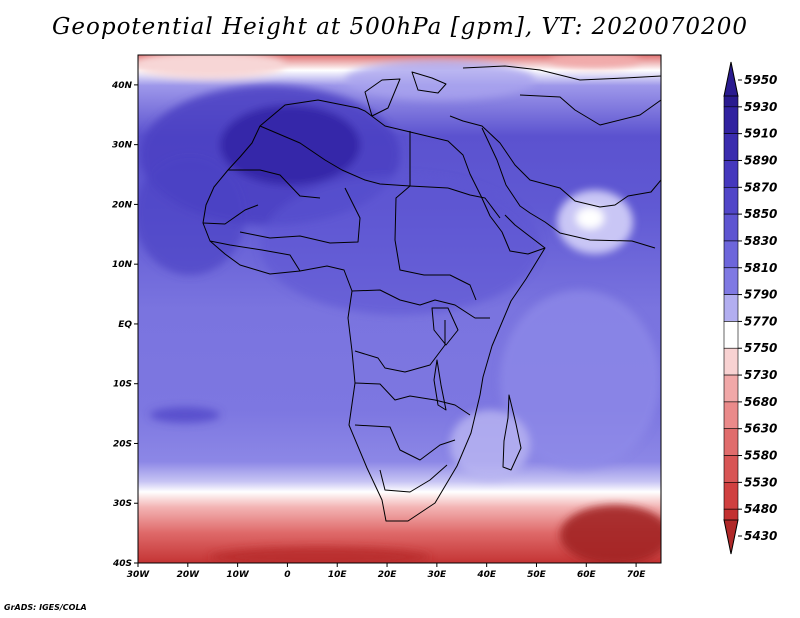  I want to click on lon-tick-label: 20E, so click(388, 575).